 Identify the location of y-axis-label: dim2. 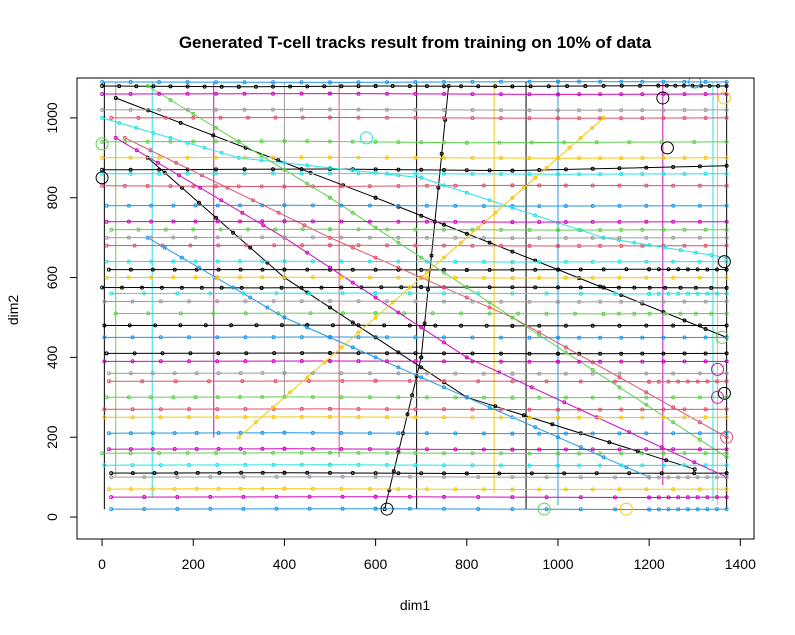
(13, 310).